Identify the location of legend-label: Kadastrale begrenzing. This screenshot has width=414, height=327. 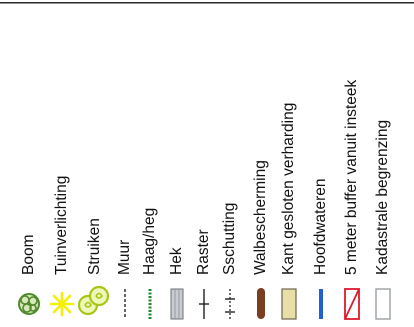
(382, 197).